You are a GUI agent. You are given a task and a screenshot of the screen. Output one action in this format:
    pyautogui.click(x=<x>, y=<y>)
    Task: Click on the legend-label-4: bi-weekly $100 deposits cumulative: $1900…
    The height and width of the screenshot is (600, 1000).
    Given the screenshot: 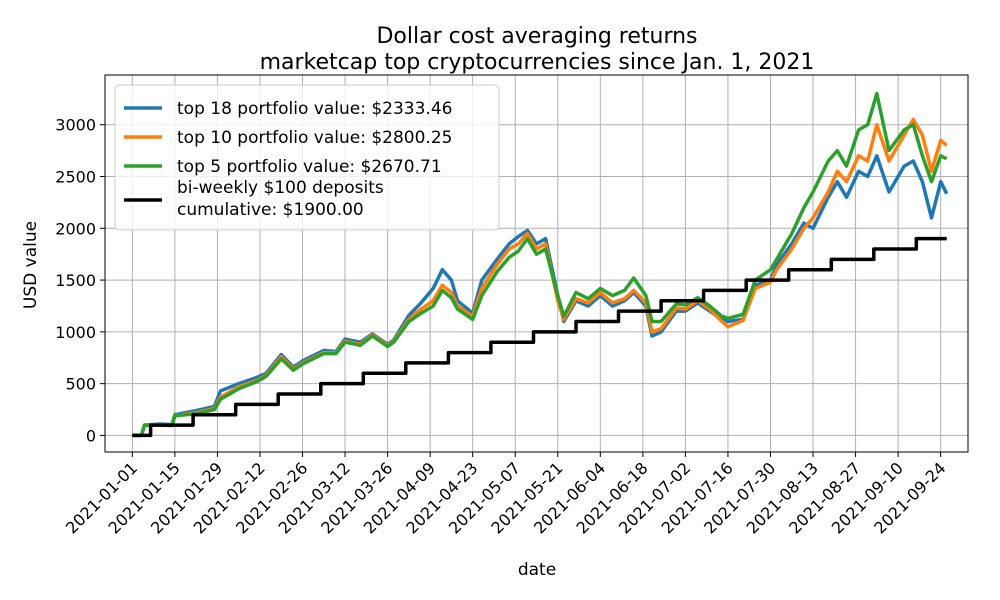 What is the action you would take?
    pyautogui.click(x=280, y=199)
    